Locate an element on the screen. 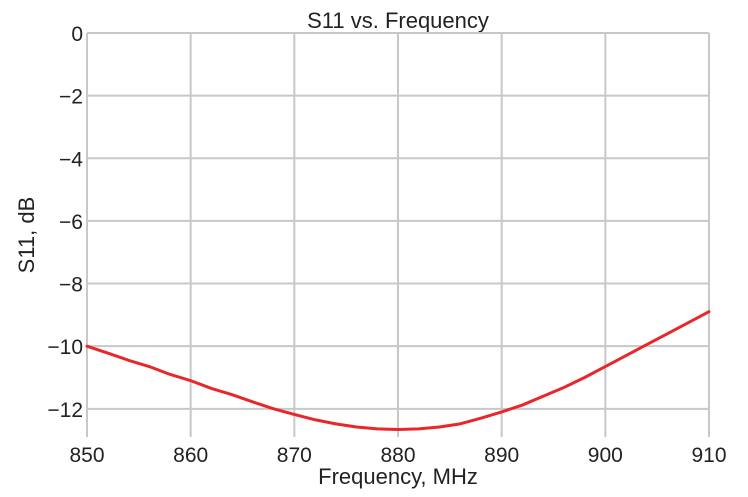 This screenshot has height=497, width=748. x-tick-label: 880 is located at coordinates (397, 455).